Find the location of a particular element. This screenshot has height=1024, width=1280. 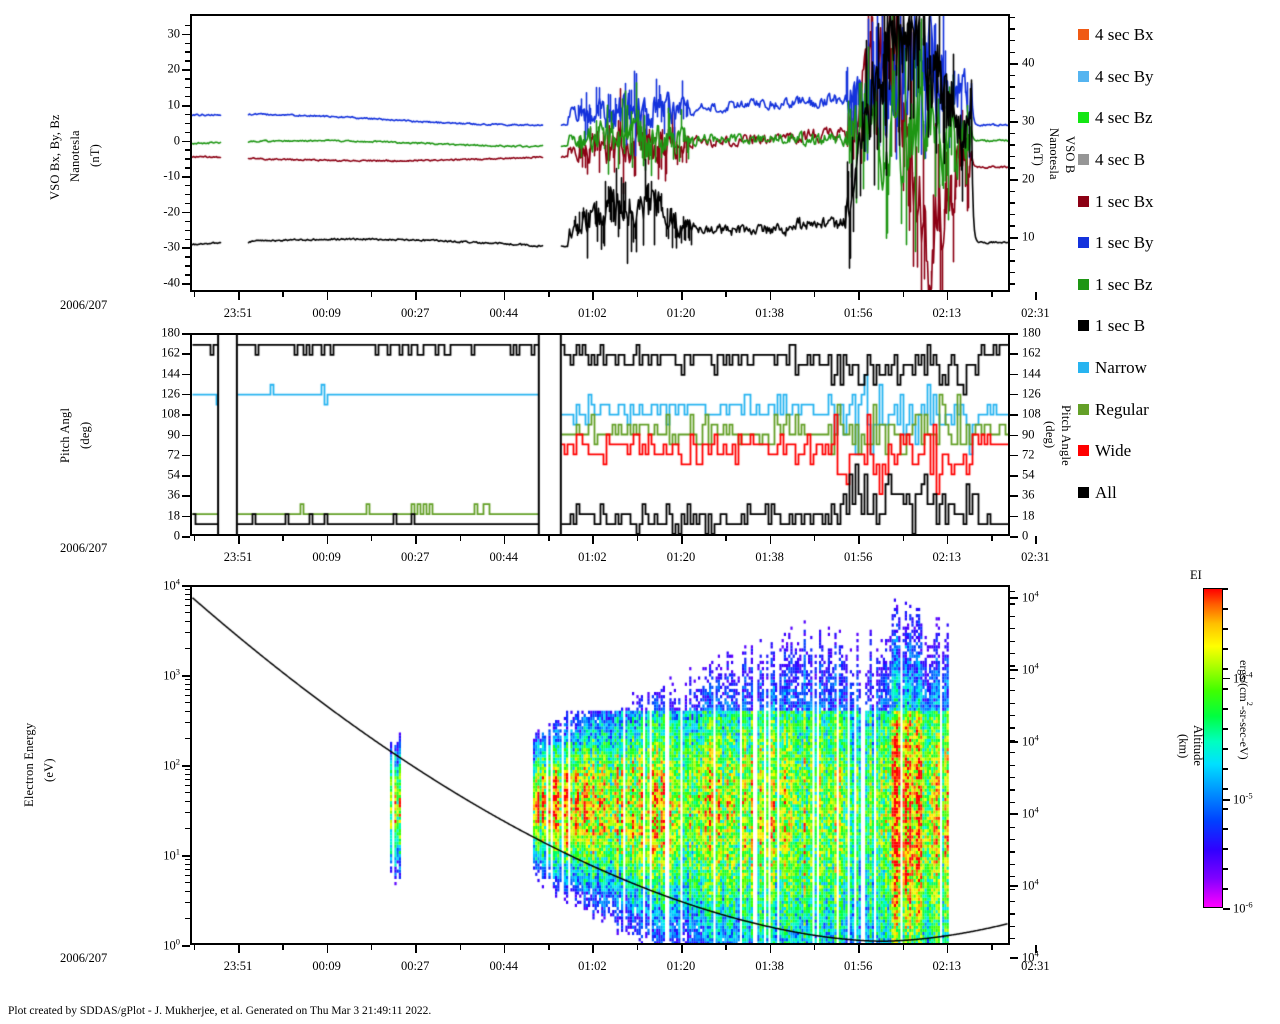

panel1-y-axis-units-right: Nanotesla is located at coordinates (1054, 154).